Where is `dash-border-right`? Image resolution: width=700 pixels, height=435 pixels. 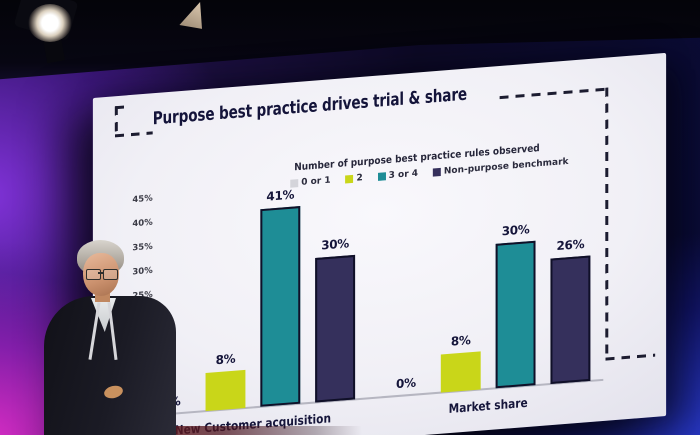 dash-border-right is located at coordinates (606, 223).